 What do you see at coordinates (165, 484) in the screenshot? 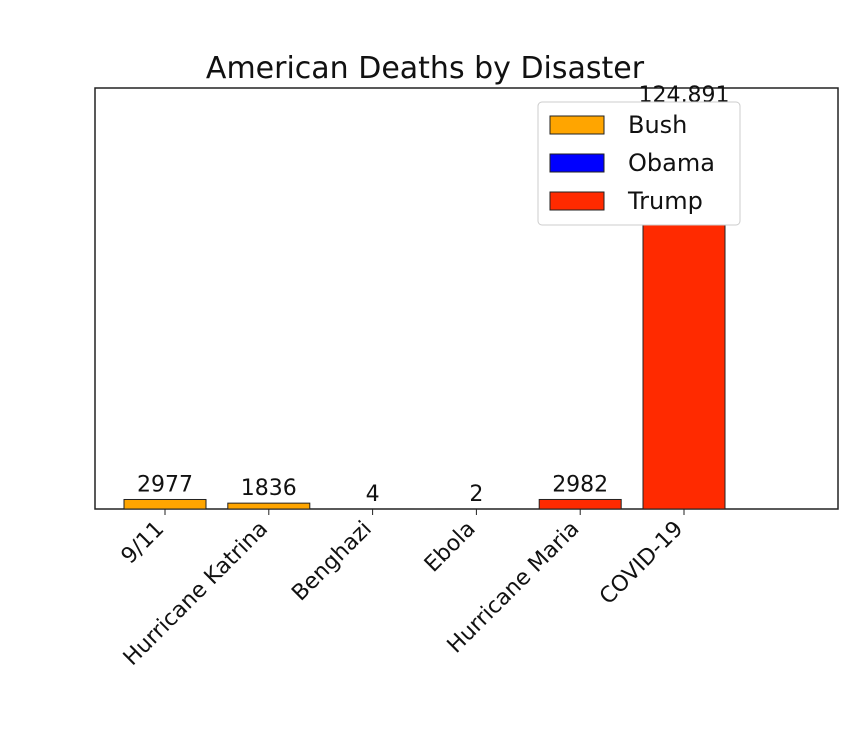
I see `value-label: 2977` at bounding box center [165, 484].